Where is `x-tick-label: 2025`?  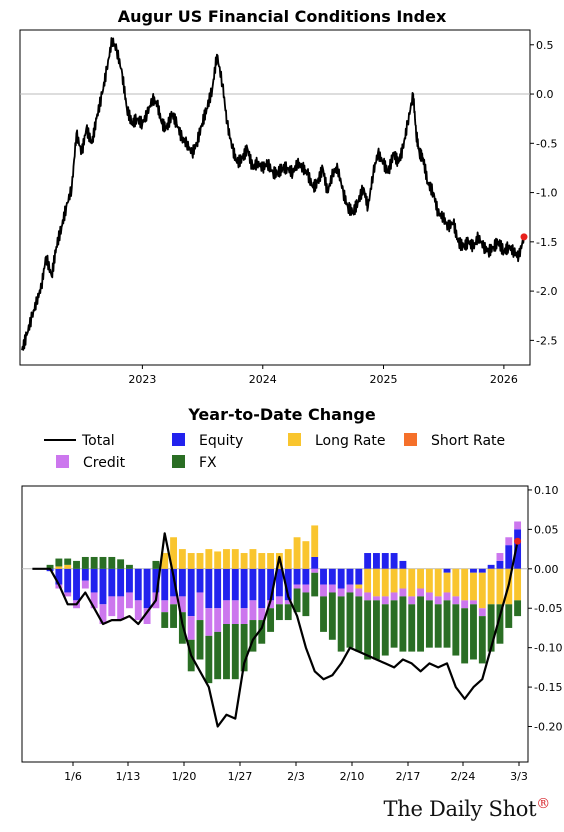 x-tick-label: 2025 is located at coordinates (383, 379).